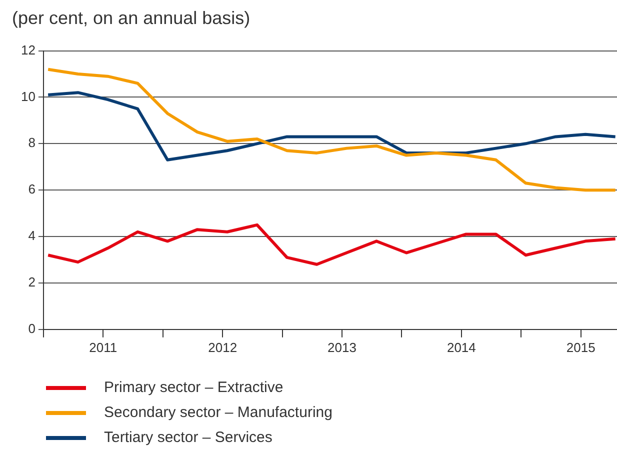 The image size is (617, 450). I want to click on chart-title: (per cent, on an annual basis), so click(131, 18).